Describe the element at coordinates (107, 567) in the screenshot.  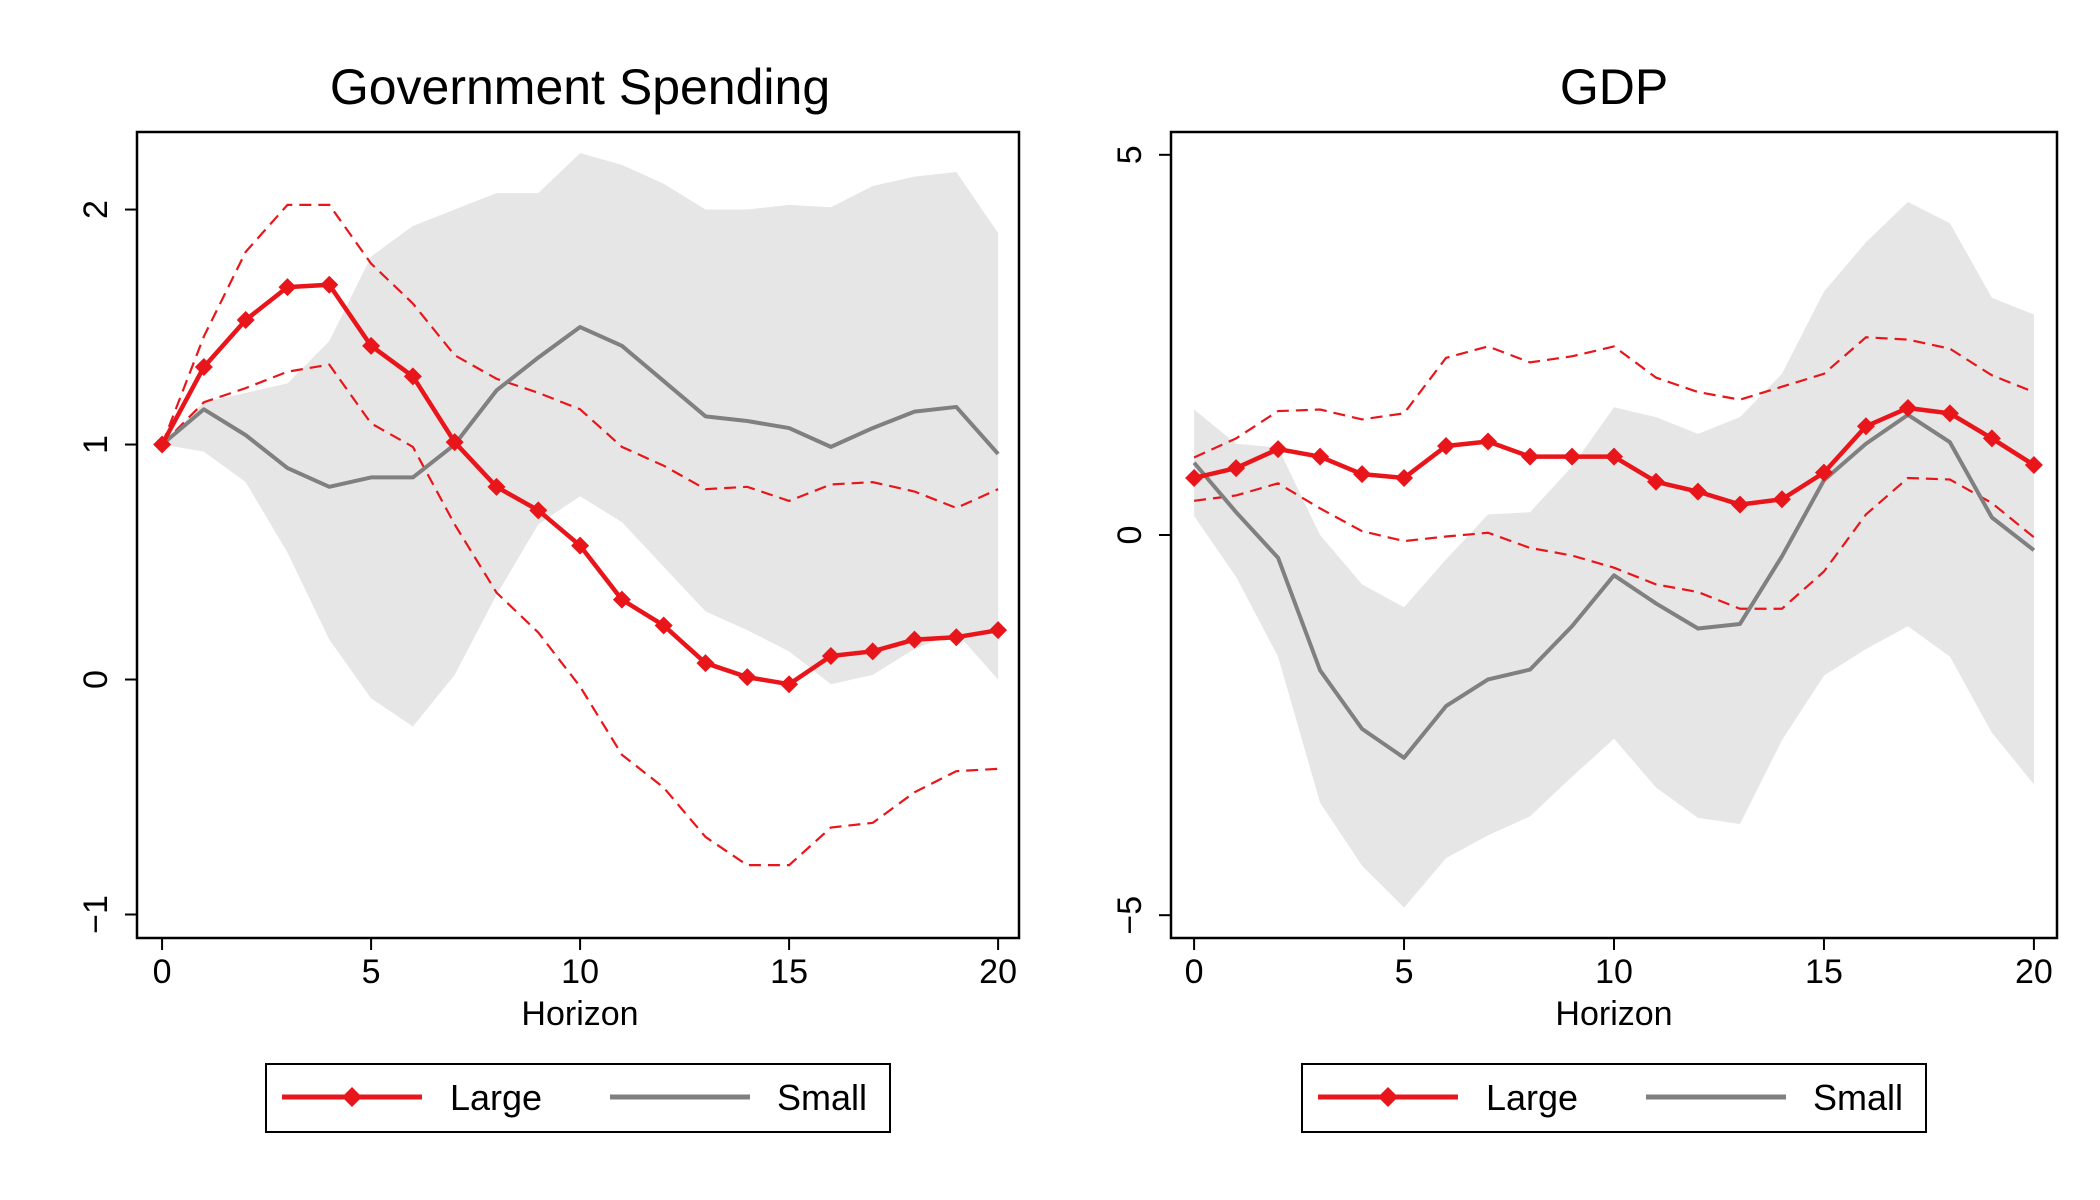
I see `y-axis-ticks: −1 0 1 2` at that location.